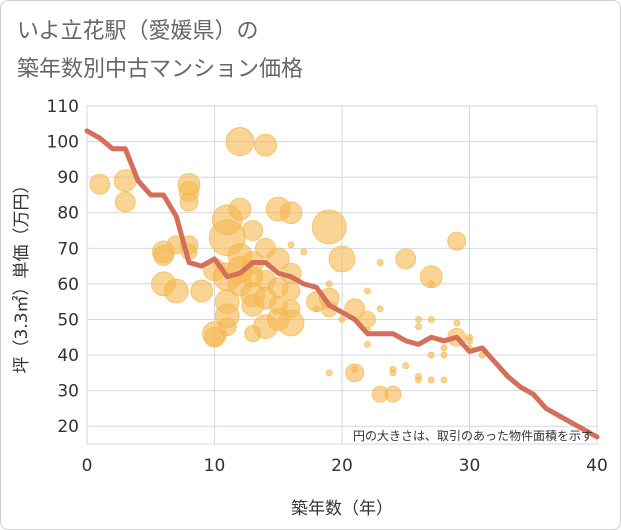 Image resolution: width=621 pixels, height=530 pixels. What do you see at coordinates (68, 356) in the screenshot?
I see `y-tick-label: 40` at bounding box center [68, 356].